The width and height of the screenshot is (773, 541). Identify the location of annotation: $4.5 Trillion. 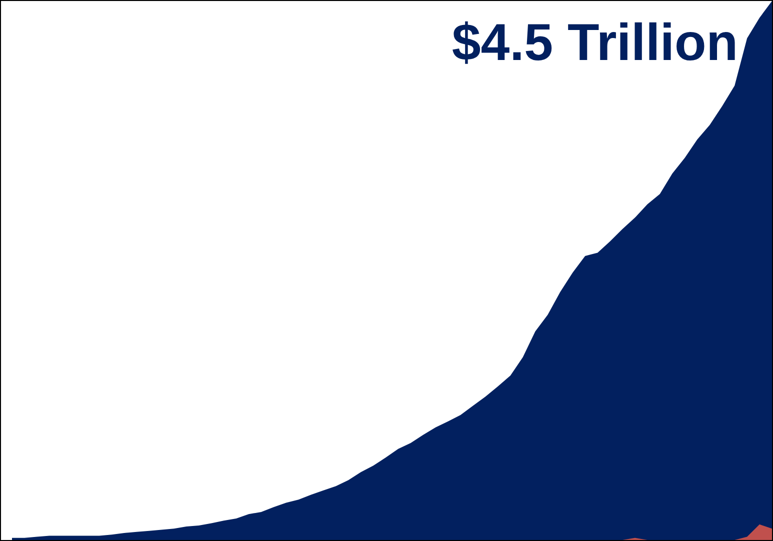
(595, 43).